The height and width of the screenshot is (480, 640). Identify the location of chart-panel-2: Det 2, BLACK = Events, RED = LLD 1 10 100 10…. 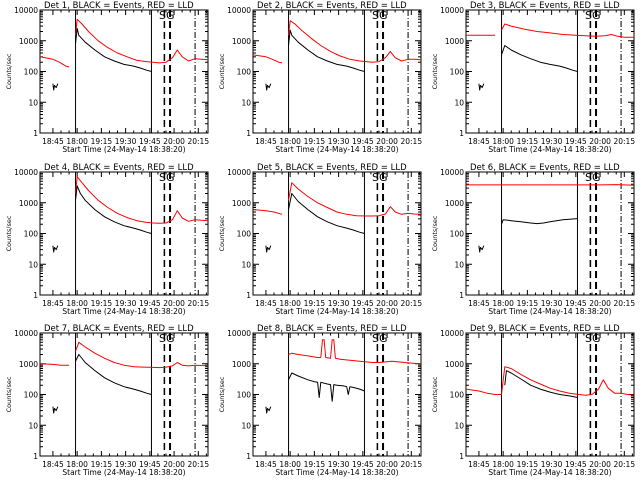
(320, 77).